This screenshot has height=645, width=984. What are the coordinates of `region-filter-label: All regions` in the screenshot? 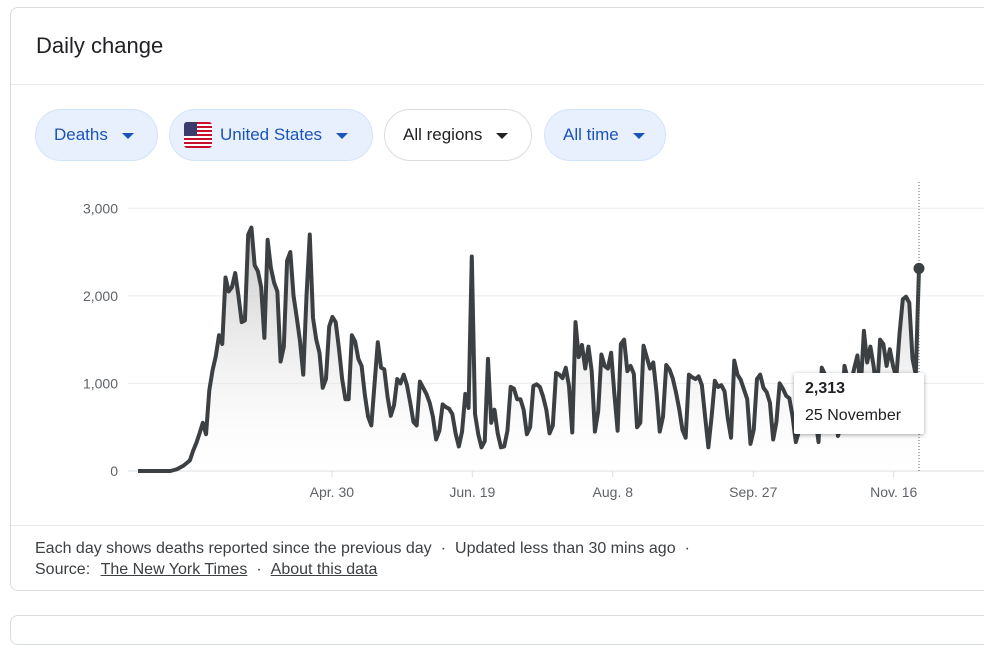 It's located at (443, 134).